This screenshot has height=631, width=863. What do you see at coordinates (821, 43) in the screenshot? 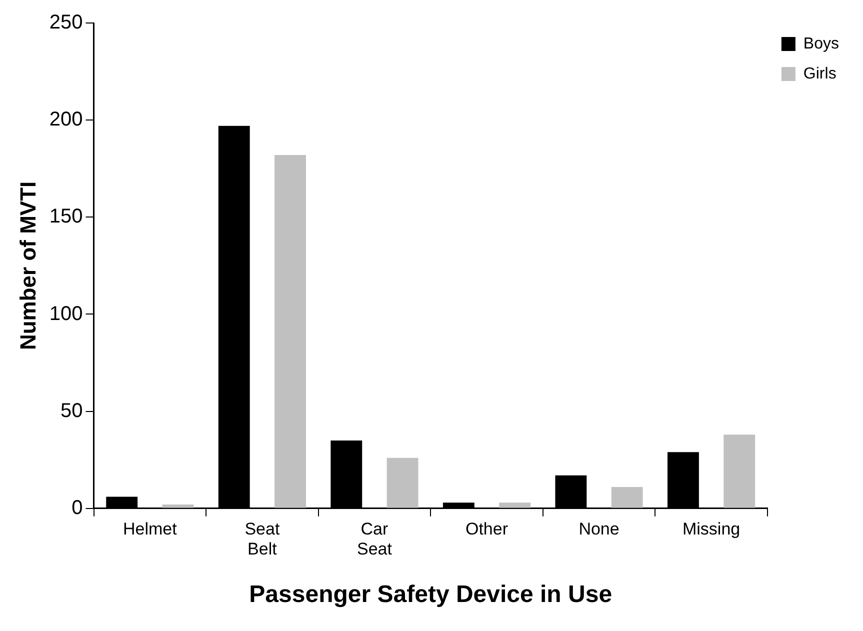
I see `legend-label: Boys` at bounding box center [821, 43].